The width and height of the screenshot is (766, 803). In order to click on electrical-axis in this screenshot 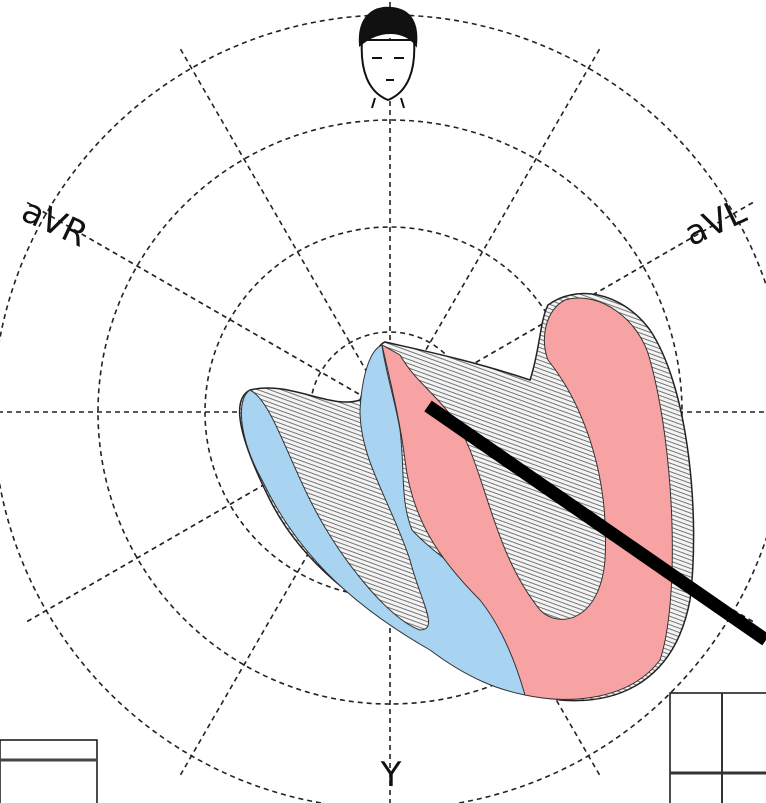, I will do `click(595, 523)`.